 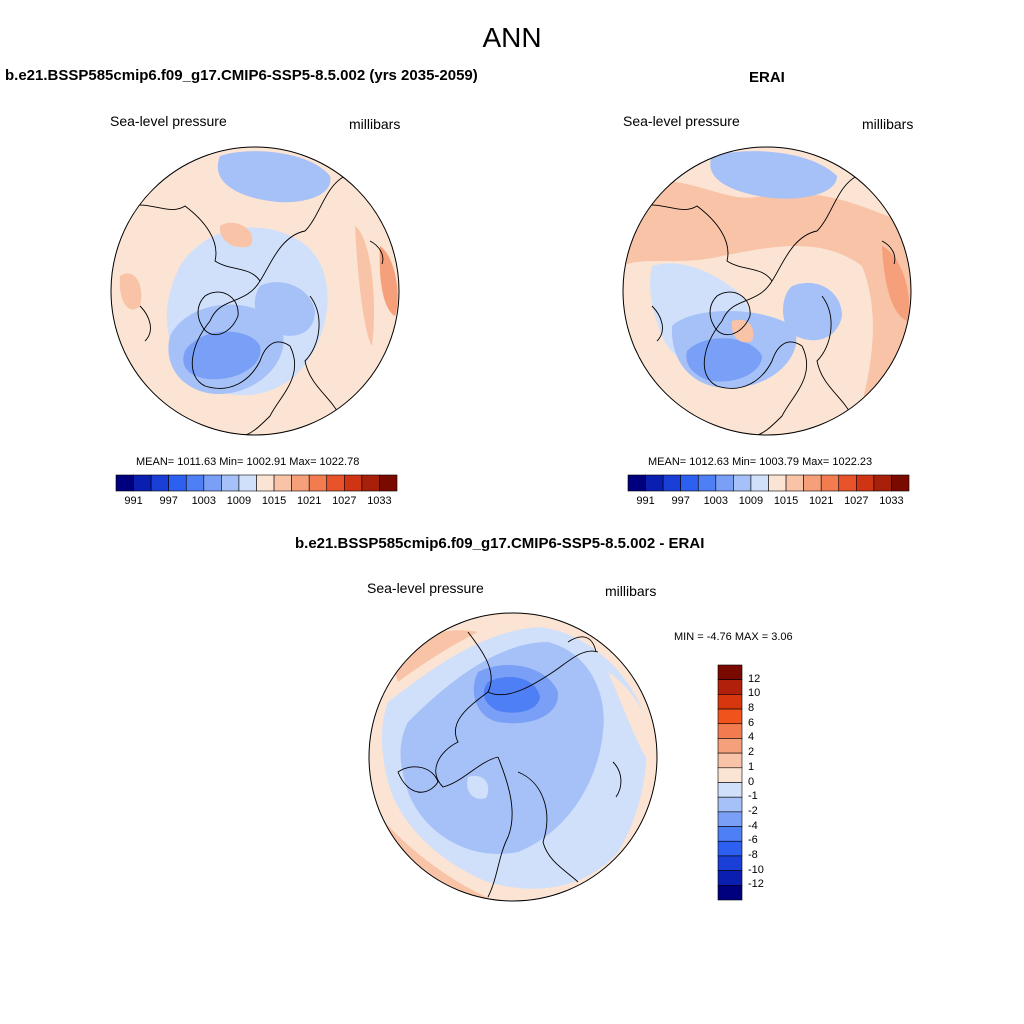 I want to click on diff-colorbar-tick-label: 10, so click(x=754, y=693).